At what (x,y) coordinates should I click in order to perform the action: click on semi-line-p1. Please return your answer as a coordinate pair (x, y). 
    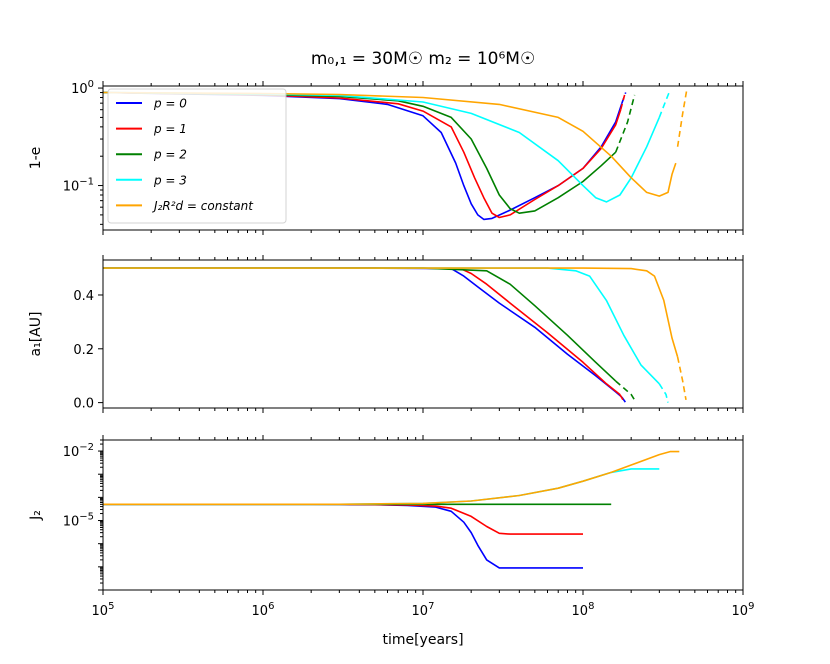
    Looking at the image, I should click on (362, 331).